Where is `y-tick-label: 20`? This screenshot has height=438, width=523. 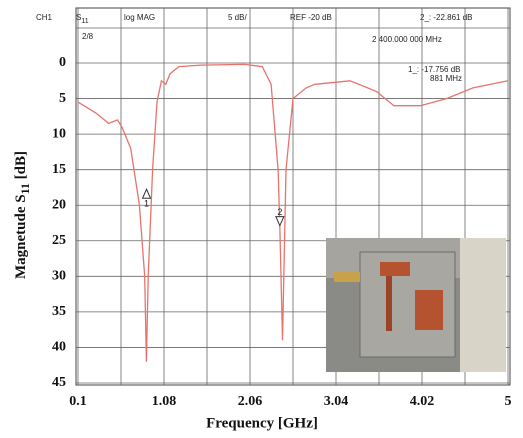 y-tick-label: 20 is located at coordinates (59, 204).